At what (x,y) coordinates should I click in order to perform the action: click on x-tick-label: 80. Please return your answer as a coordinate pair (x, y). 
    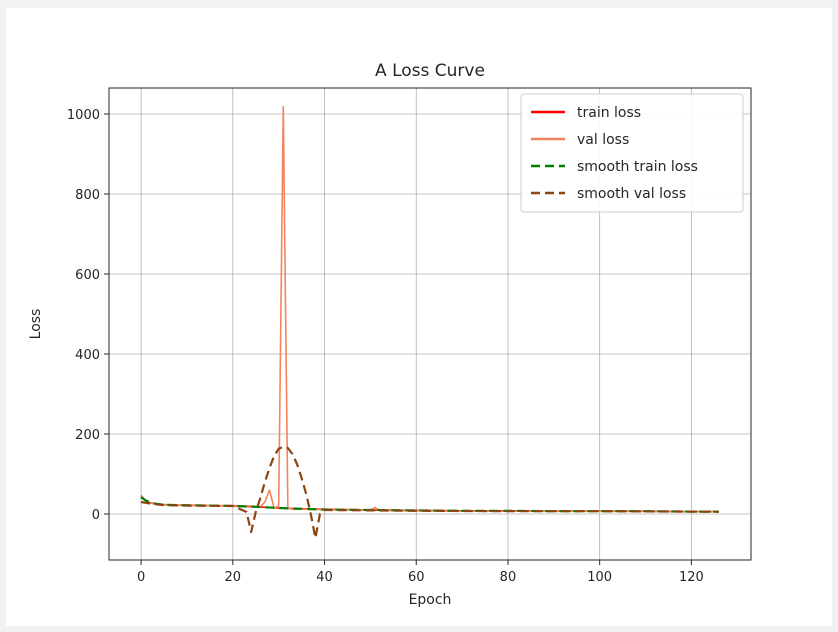
    Looking at the image, I should click on (508, 577).